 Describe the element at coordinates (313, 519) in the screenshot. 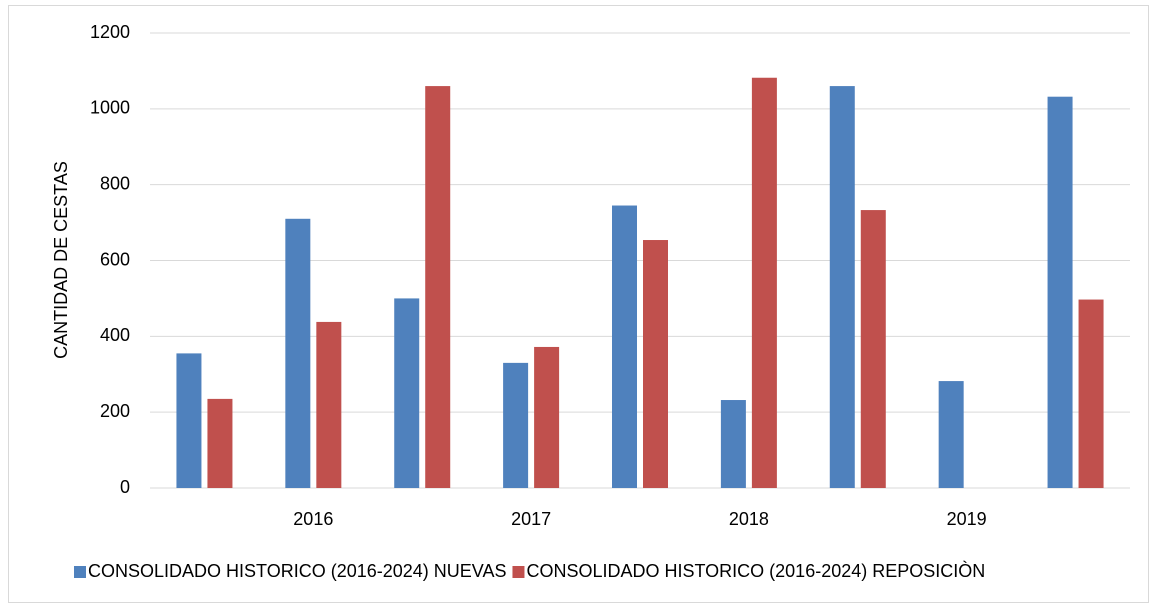

I see `x-tick-label: 2016` at that location.